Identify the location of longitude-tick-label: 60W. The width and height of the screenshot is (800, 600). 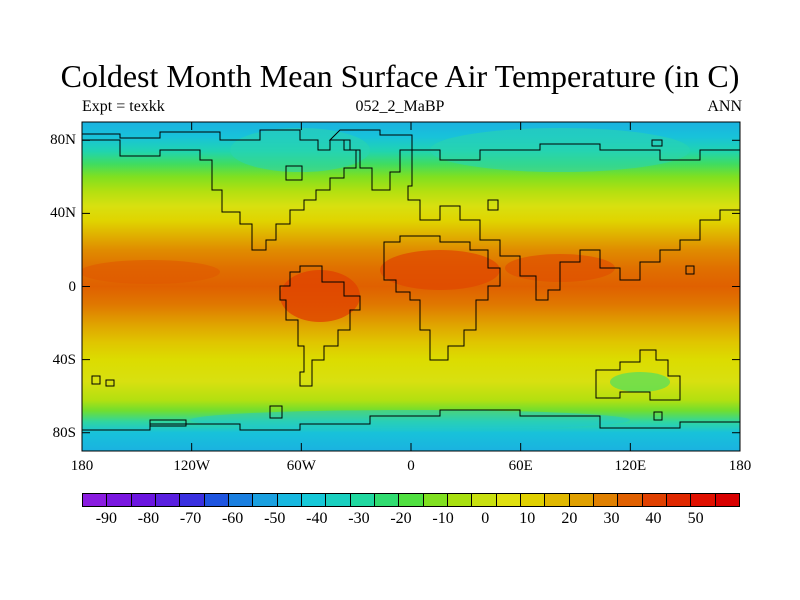
(301, 466).